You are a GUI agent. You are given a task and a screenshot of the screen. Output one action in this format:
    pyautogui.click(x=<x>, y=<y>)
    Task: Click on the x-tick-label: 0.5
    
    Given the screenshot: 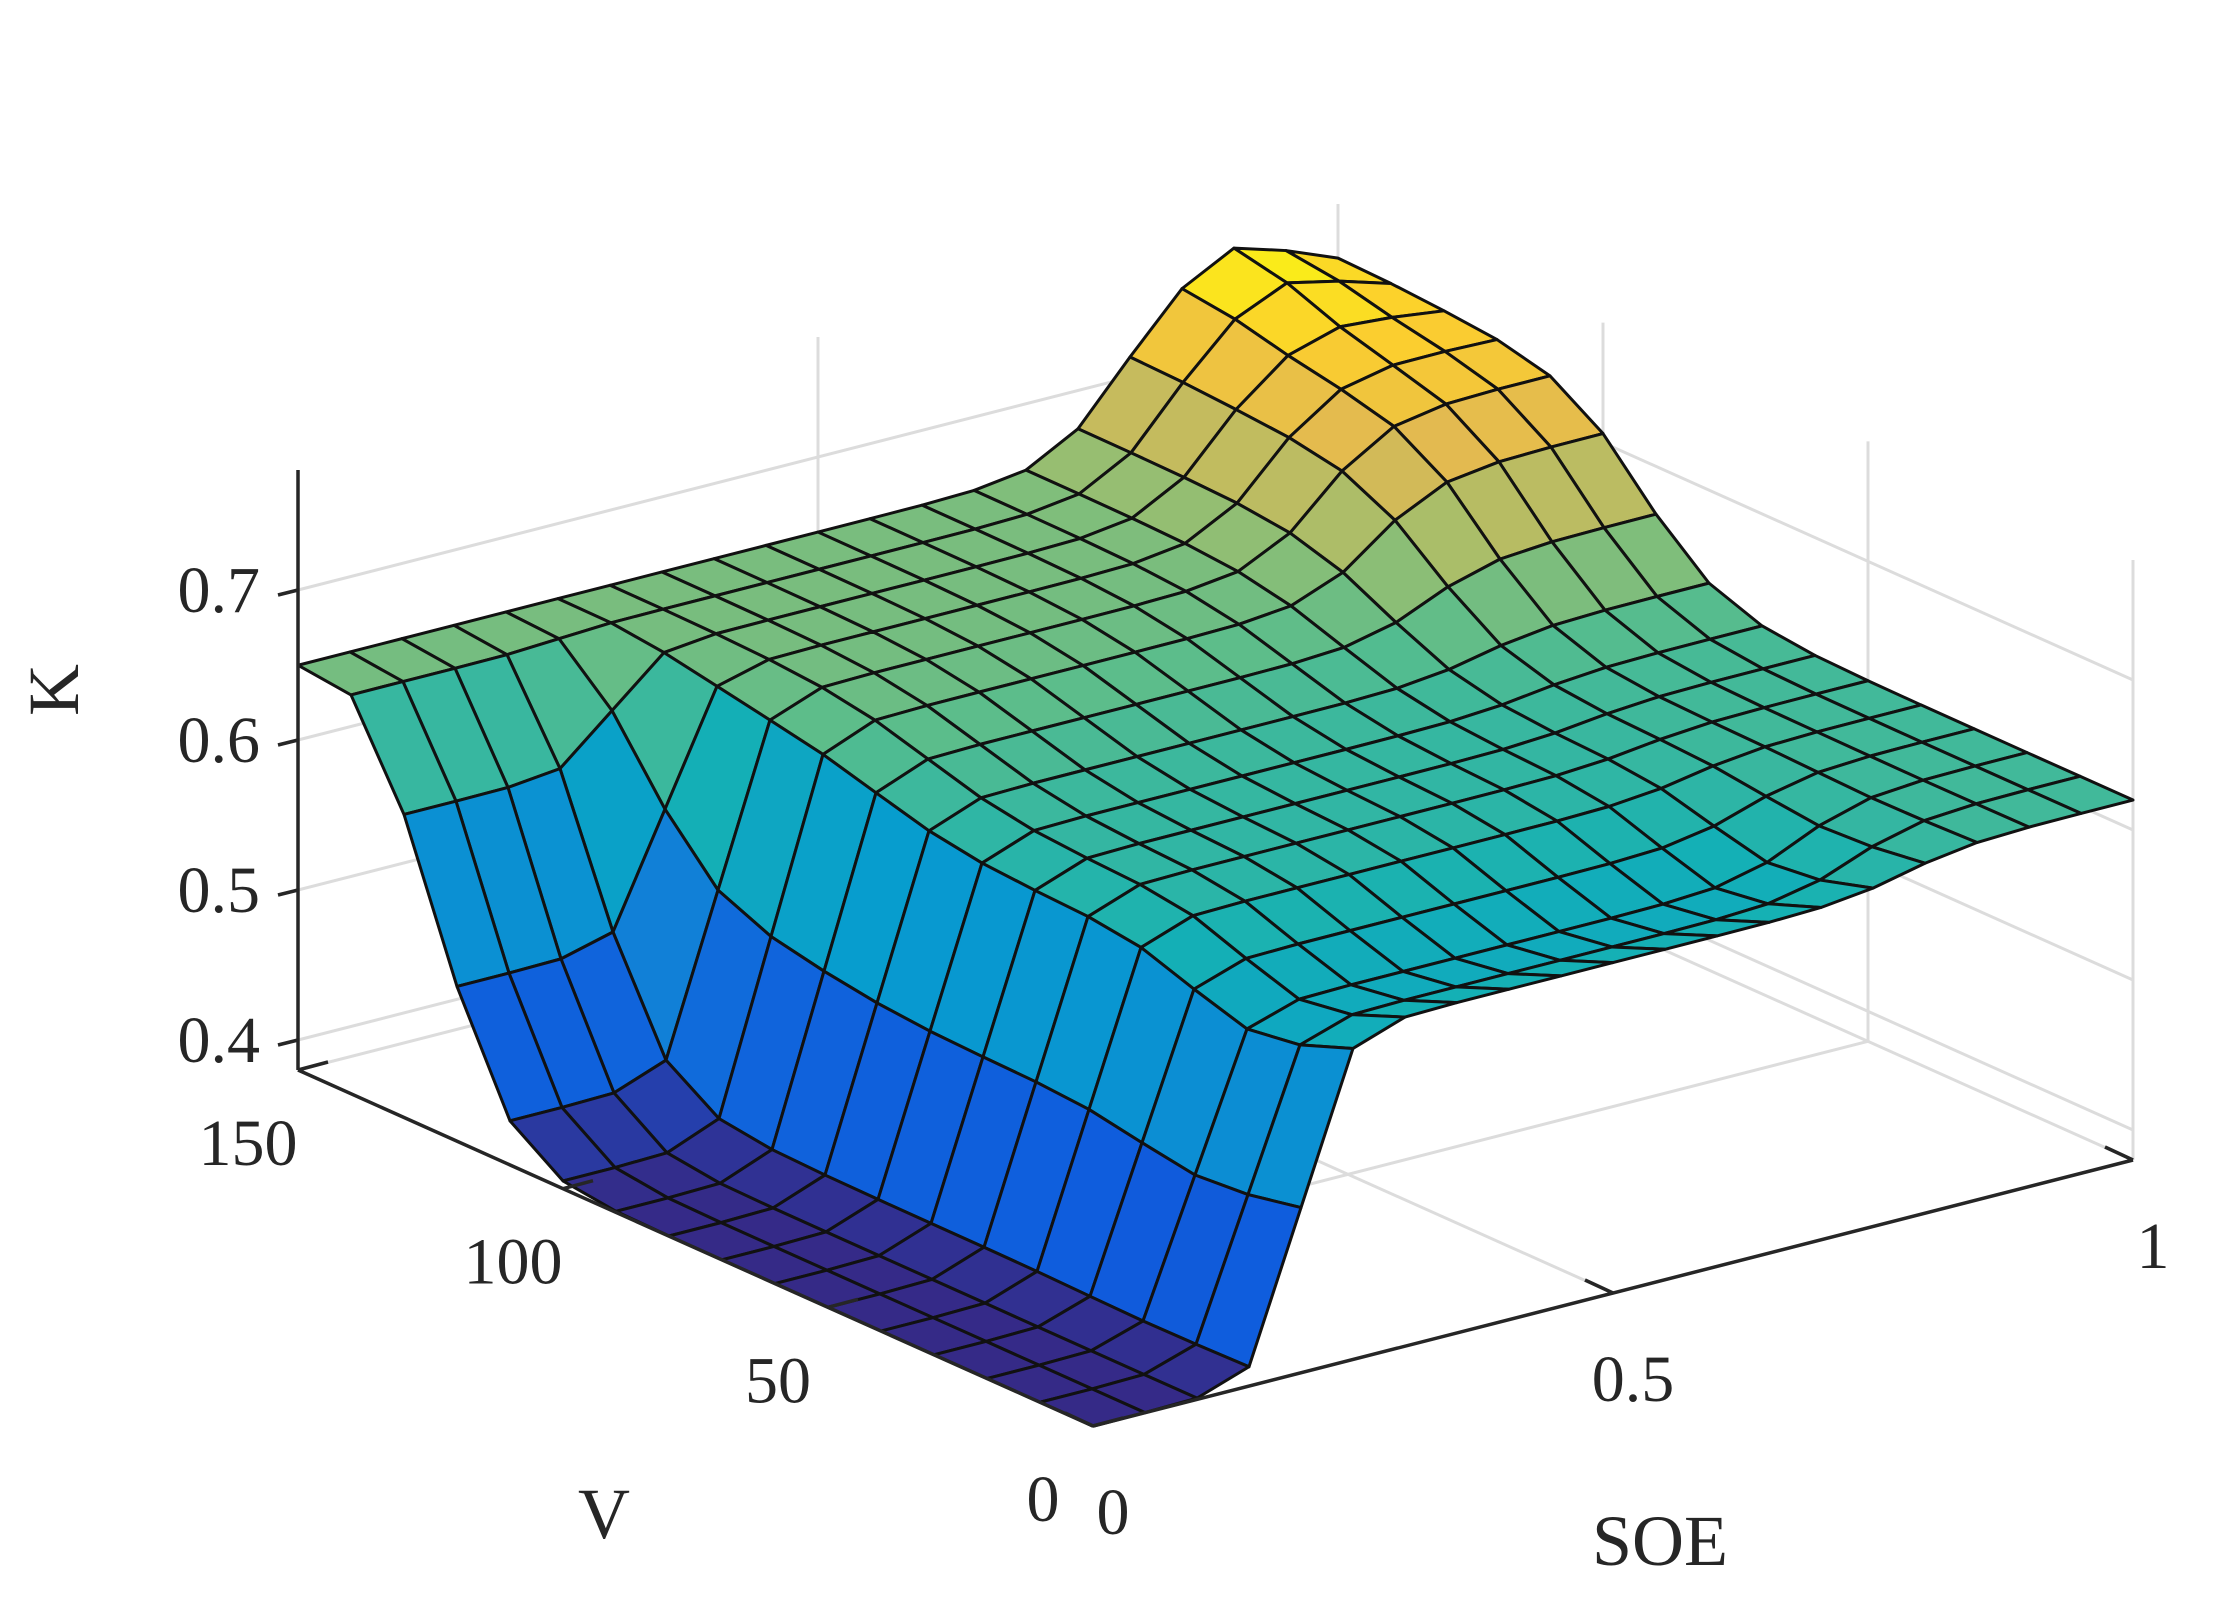 What is the action you would take?
    pyautogui.click(x=1633, y=1379)
    